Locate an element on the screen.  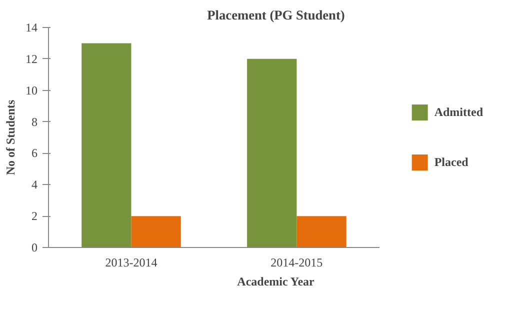
y-tick-label: 8 is located at coordinates (35, 121).